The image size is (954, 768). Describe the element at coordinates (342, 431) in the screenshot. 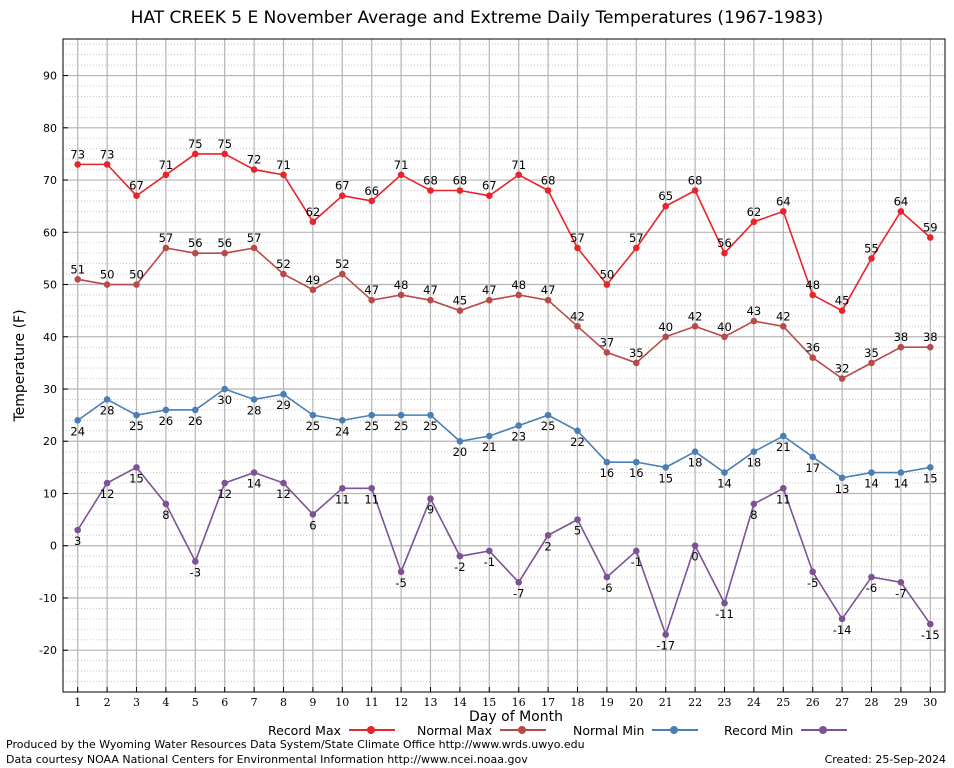

I see `data-label: 24` at that location.